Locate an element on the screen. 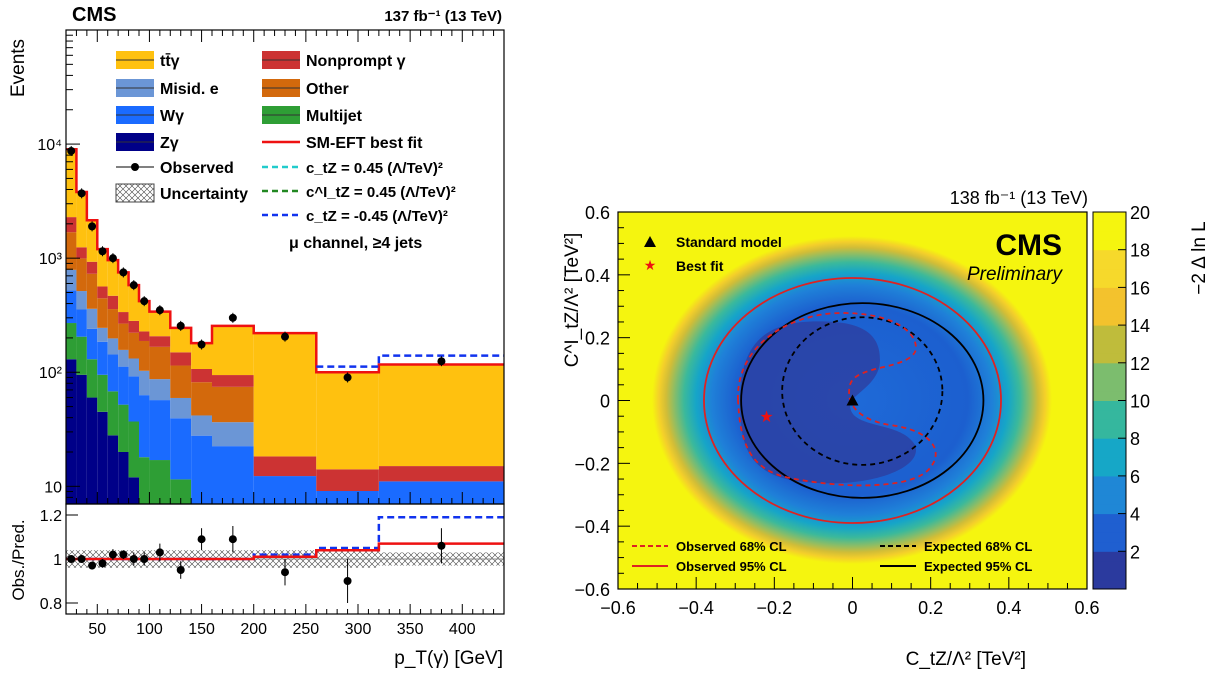 The width and height of the screenshot is (1210, 673). colorbar-tick-label: 12 is located at coordinates (1140, 364).